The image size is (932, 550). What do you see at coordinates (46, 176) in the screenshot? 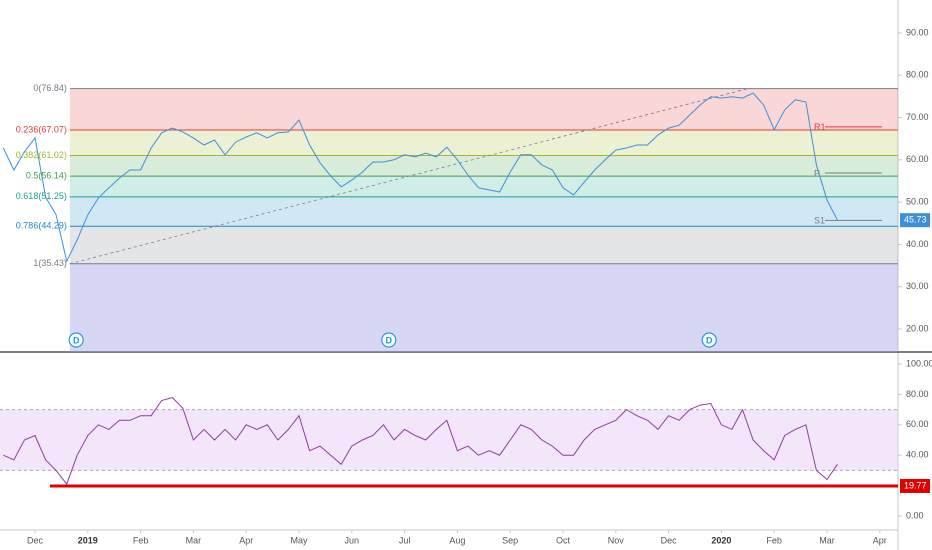
I see `fib-label: 0.5(56.14)` at bounding box center [46, 176].